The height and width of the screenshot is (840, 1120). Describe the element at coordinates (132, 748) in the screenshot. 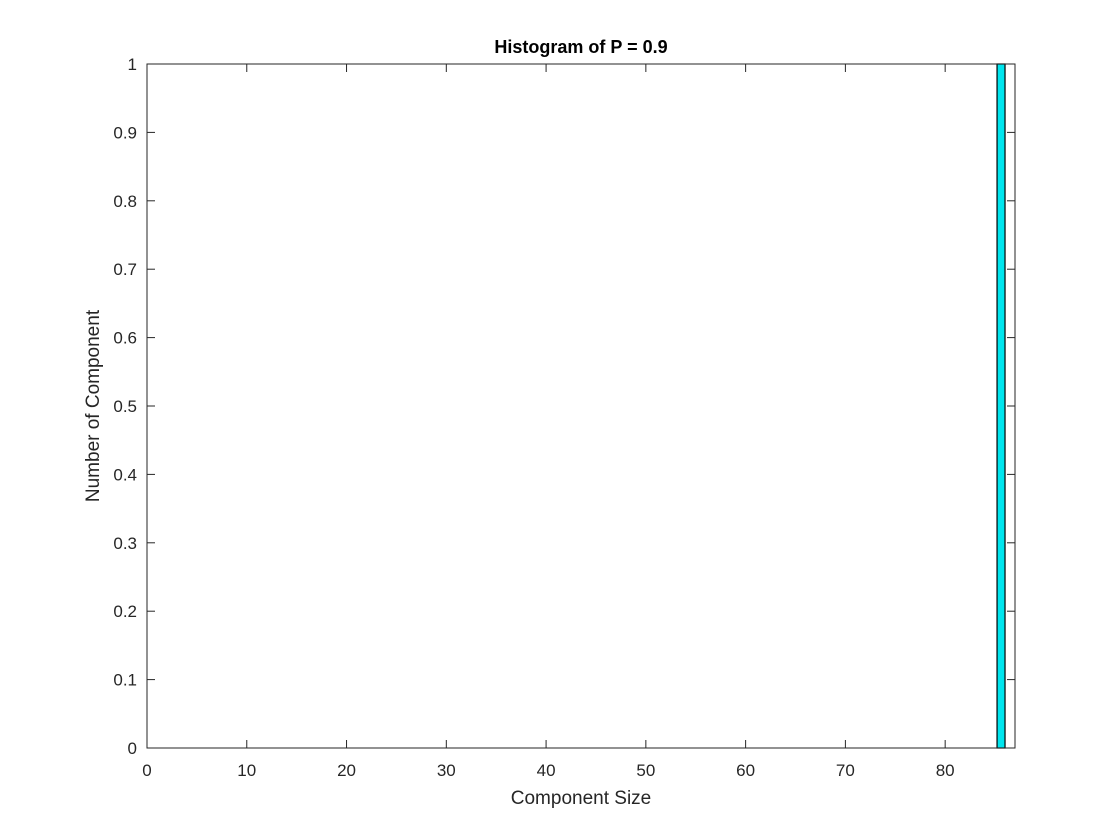

I see `y-tick-label-0: 0` at that location.